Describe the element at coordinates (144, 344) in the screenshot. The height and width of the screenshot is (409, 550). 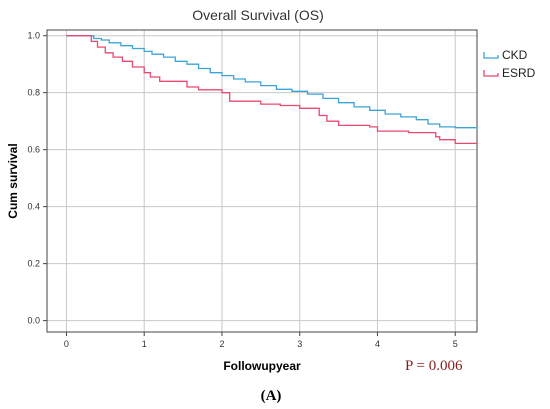
I see `x-tick-label: 1` at that location.